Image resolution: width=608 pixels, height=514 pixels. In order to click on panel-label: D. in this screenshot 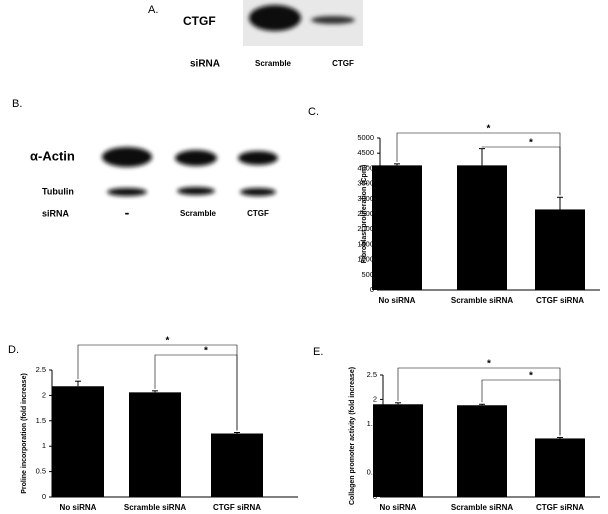, I will do `click(13, 350)`.